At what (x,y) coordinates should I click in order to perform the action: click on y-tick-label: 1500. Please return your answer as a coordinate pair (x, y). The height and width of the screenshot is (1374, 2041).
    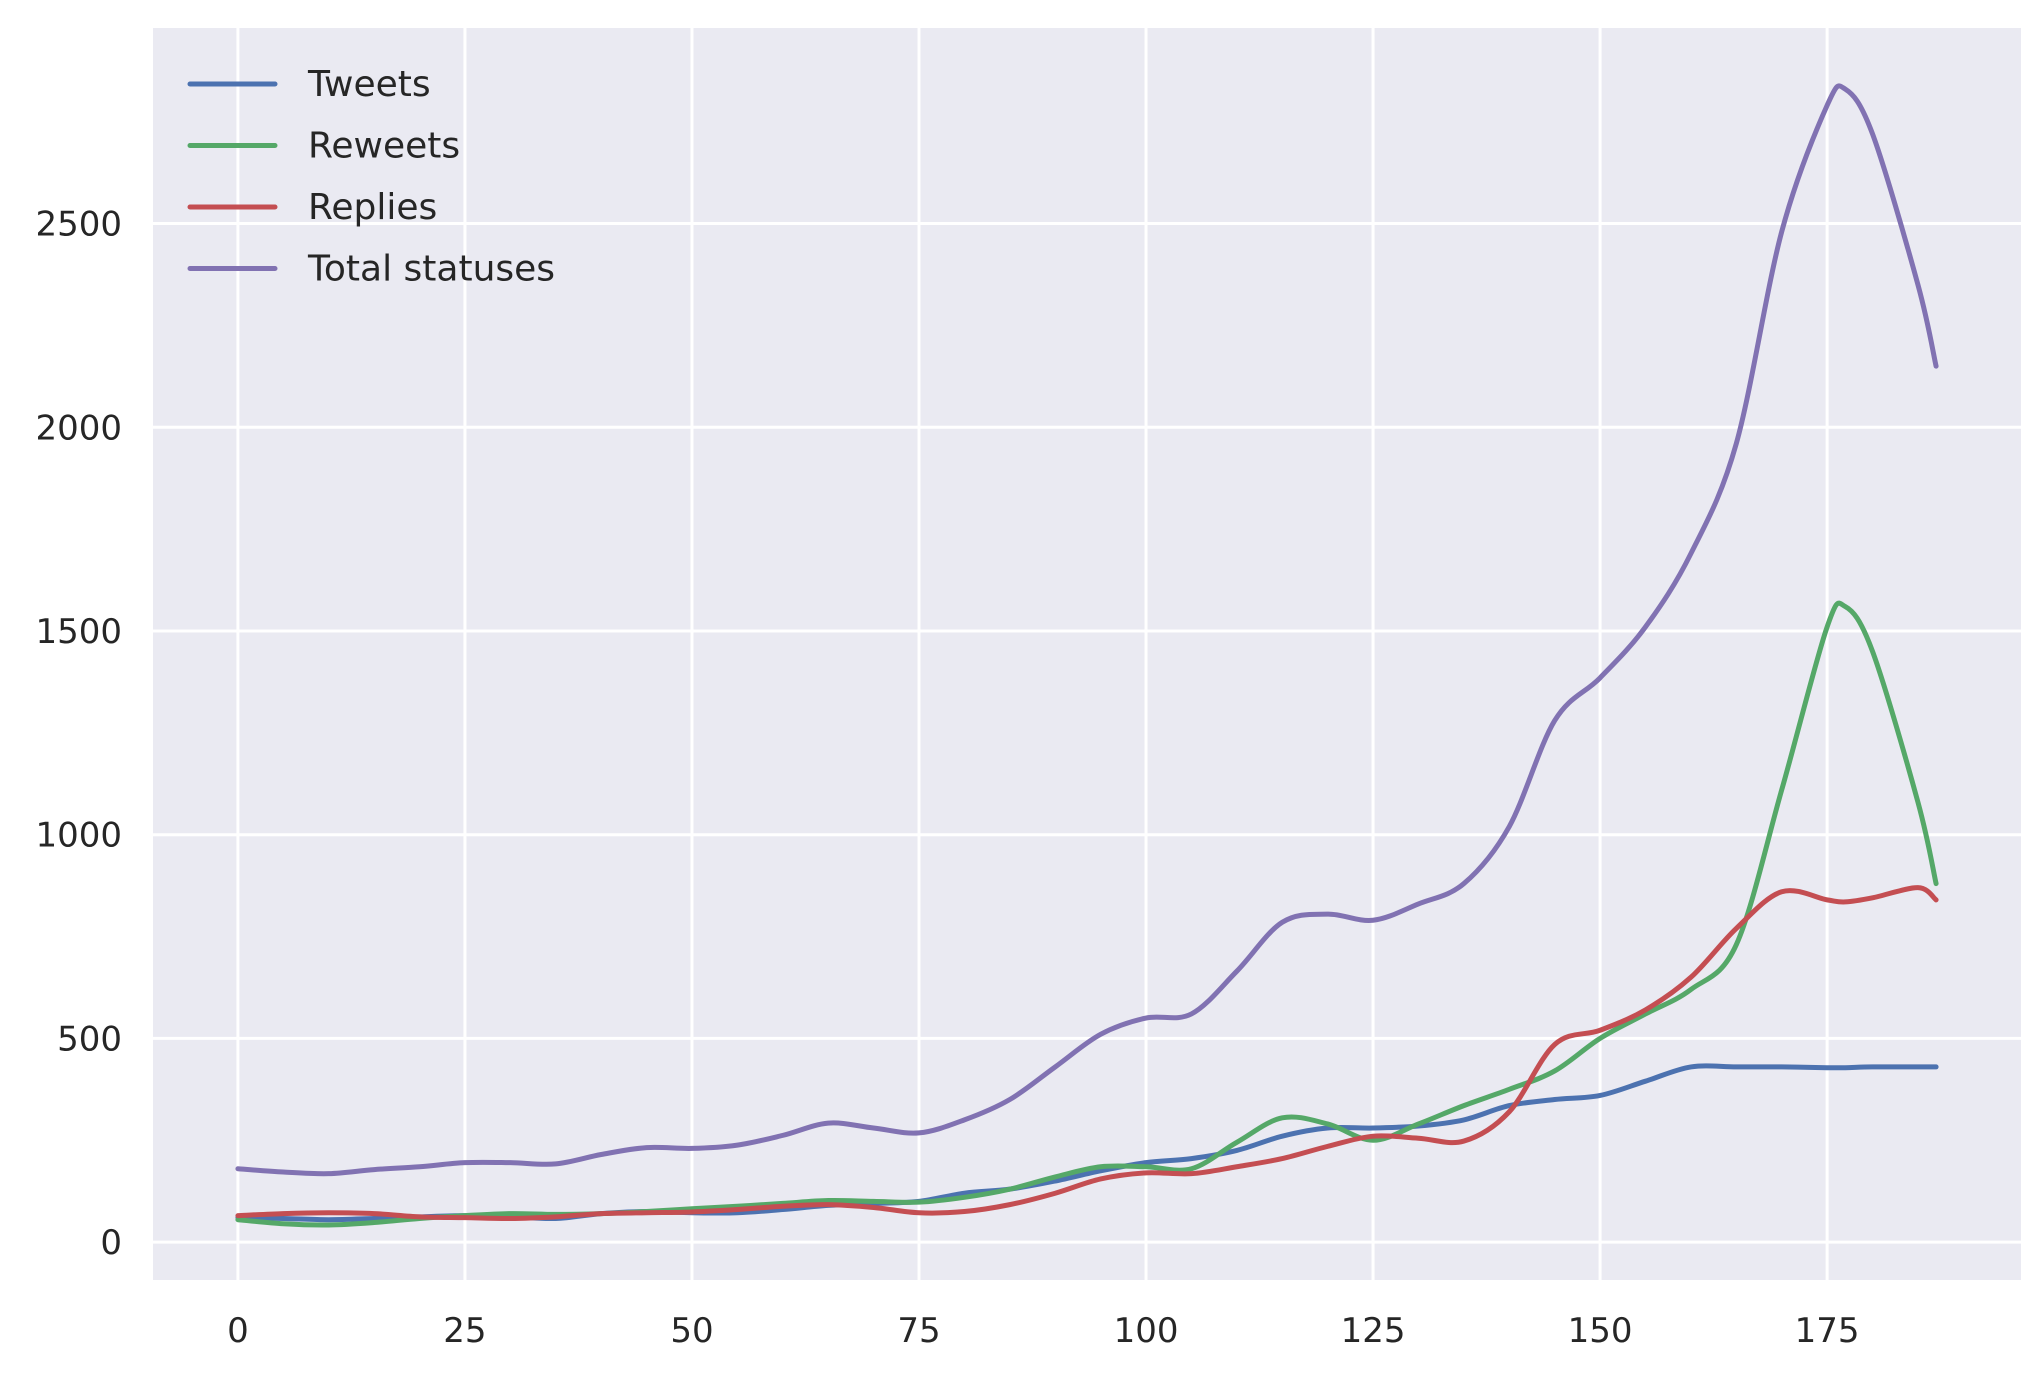
    Looking at the image, I should click on (78, 632).